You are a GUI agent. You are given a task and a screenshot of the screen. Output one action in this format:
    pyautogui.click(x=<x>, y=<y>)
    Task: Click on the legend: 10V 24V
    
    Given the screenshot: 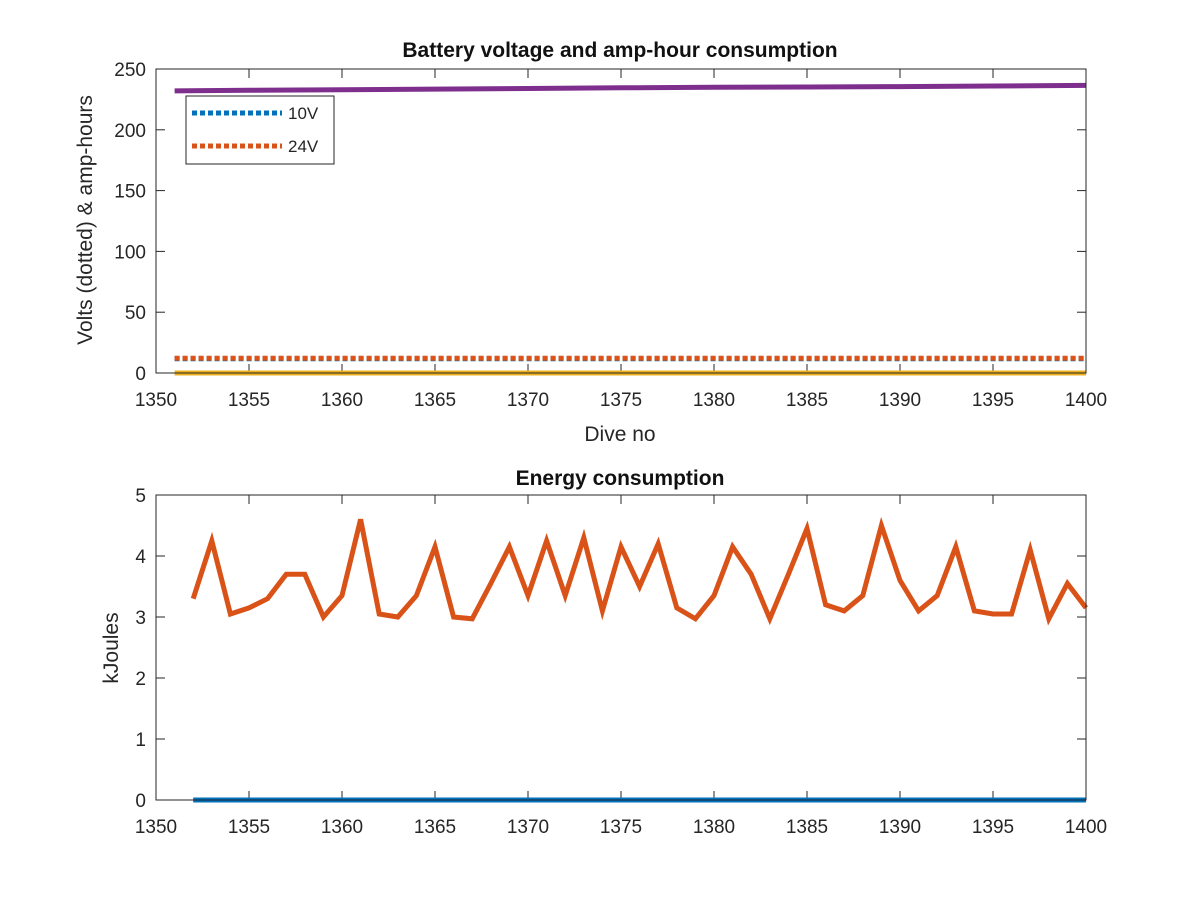 What is the action you would take?
    pyautogui.click(x=260, y=130)
    